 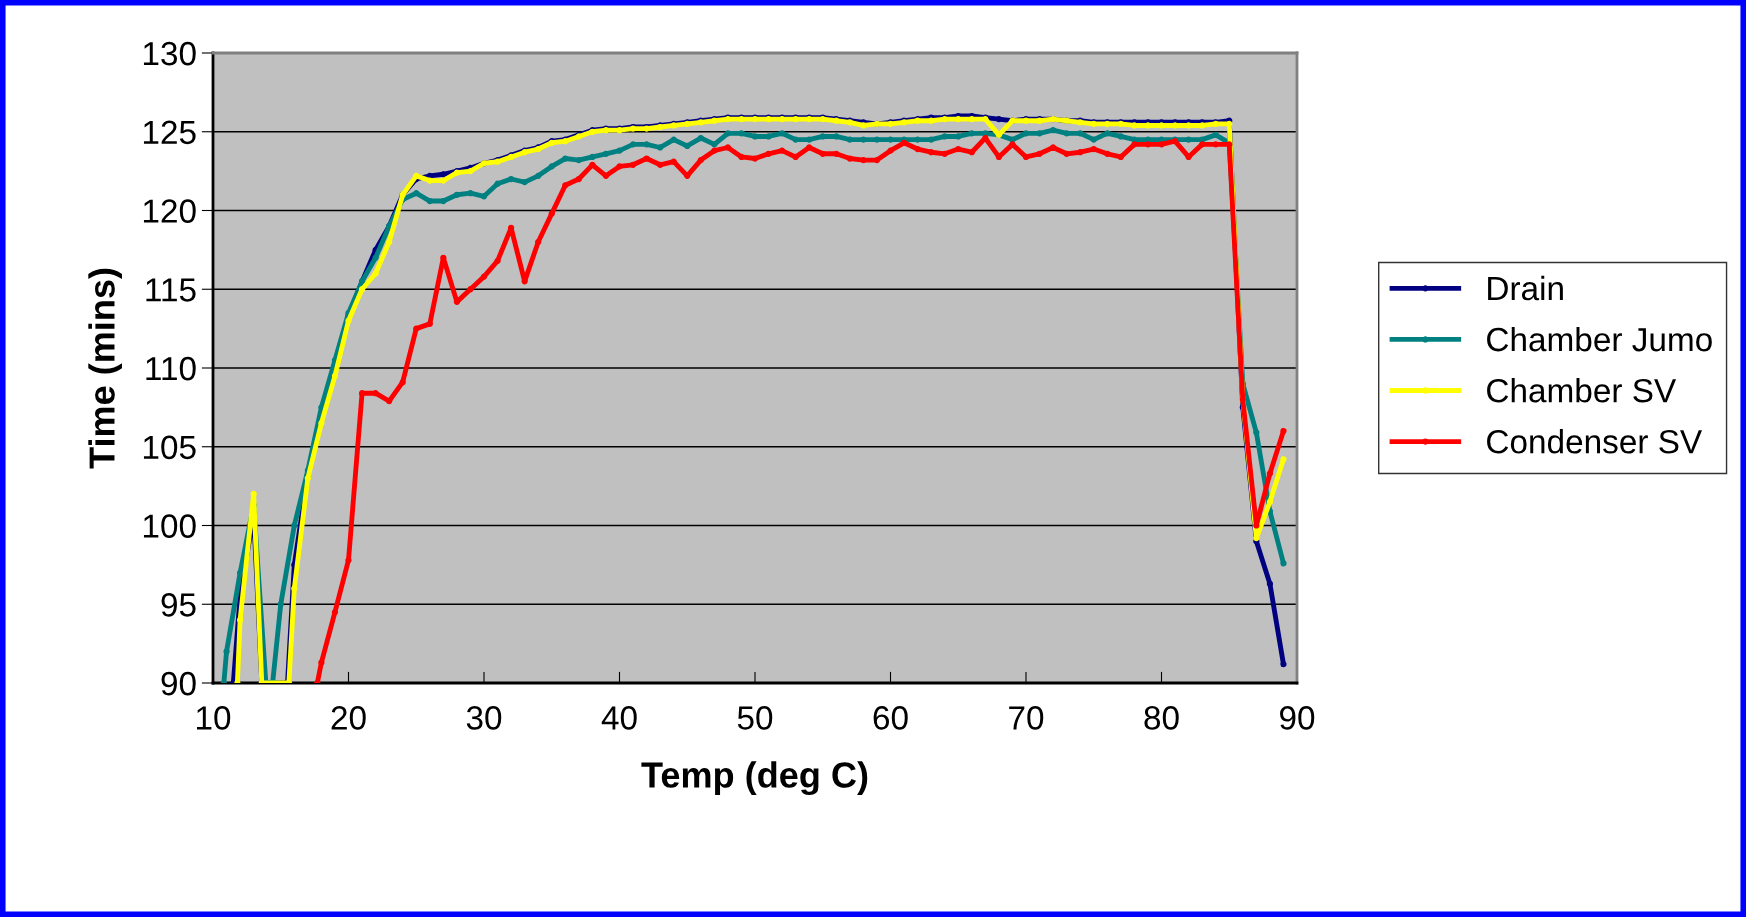 What do you see at coordinates (105, 368) in the screenshot?
I see `y-axis-title: Time (mins)` at bounding box center [105, 368].